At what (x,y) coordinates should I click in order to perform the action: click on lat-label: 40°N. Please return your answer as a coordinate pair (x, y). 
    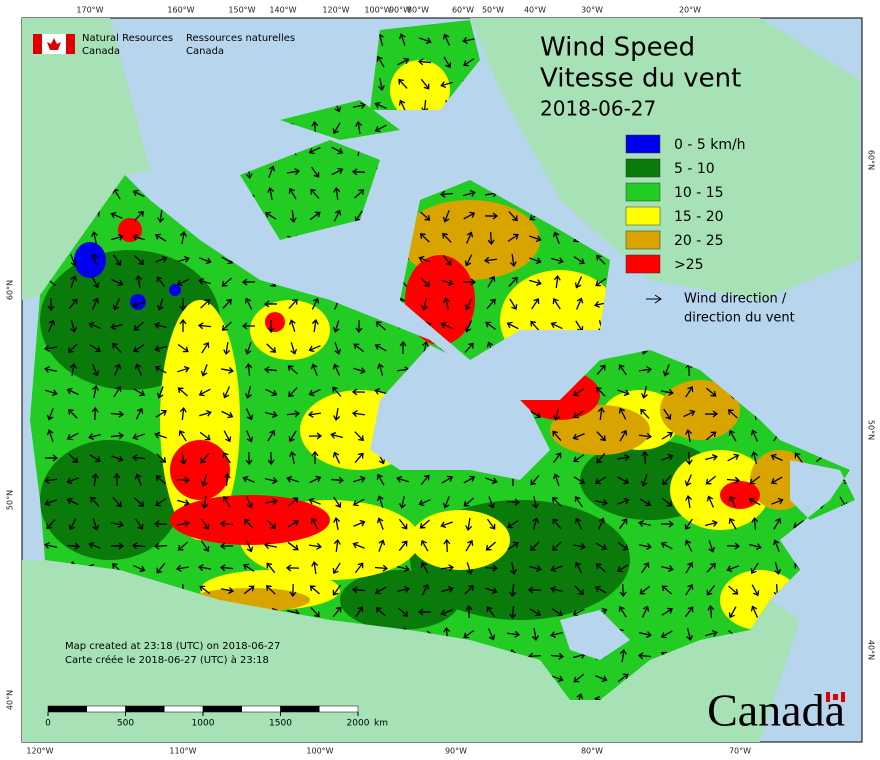
    Looking at the image, I should click on (10, 700).